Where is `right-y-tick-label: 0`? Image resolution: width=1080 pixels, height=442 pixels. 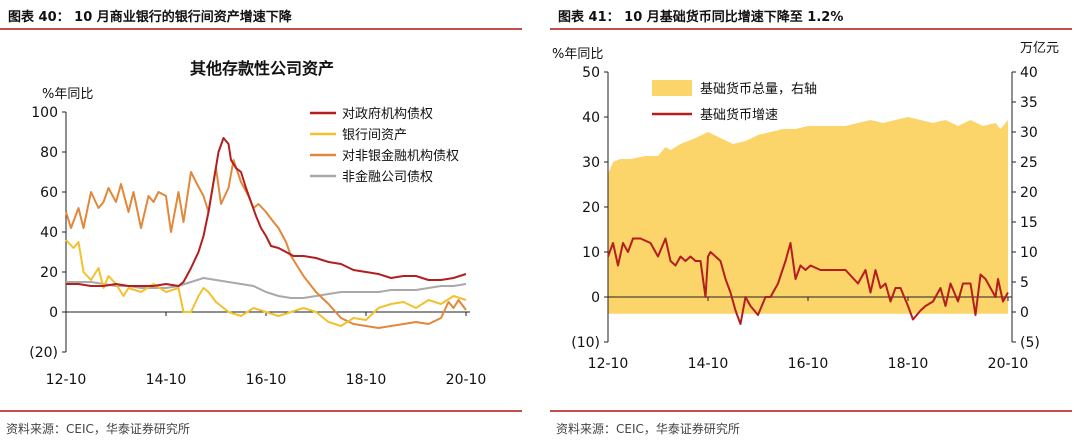 right-y-tick-label: 0 is located at coordinates (1024, 313).